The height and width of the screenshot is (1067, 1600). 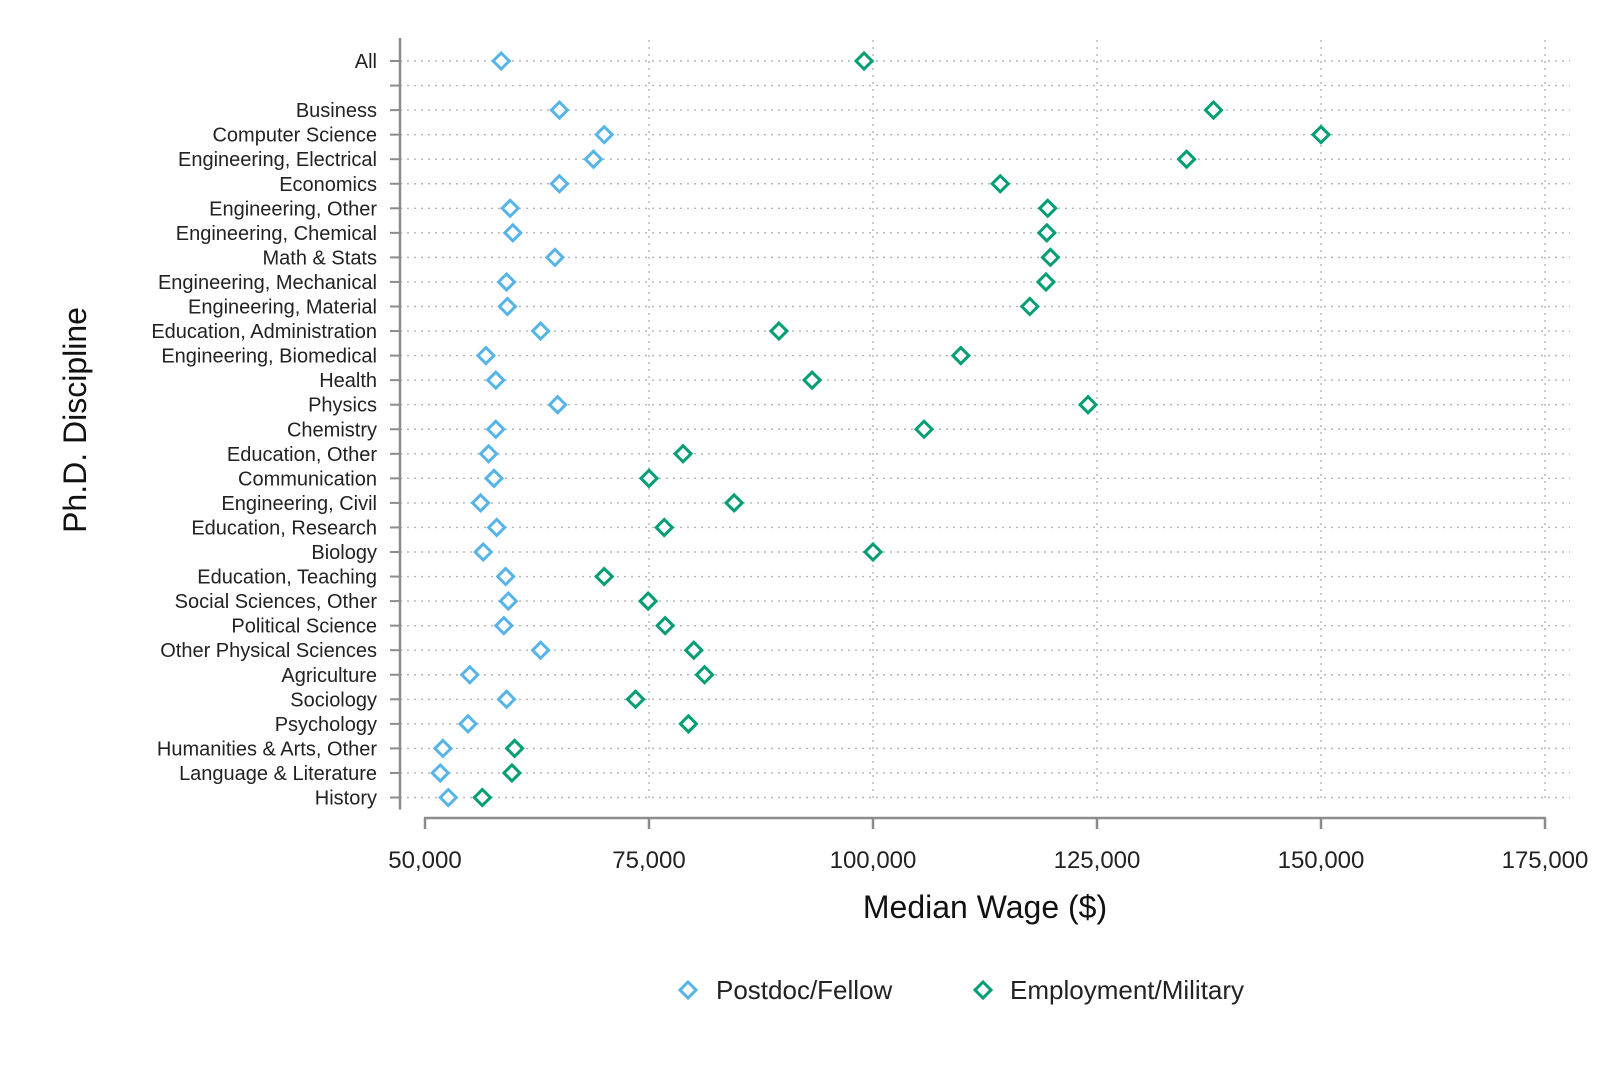 I want to click on y-tick-label: Political Science, so click(x=304, y=627).